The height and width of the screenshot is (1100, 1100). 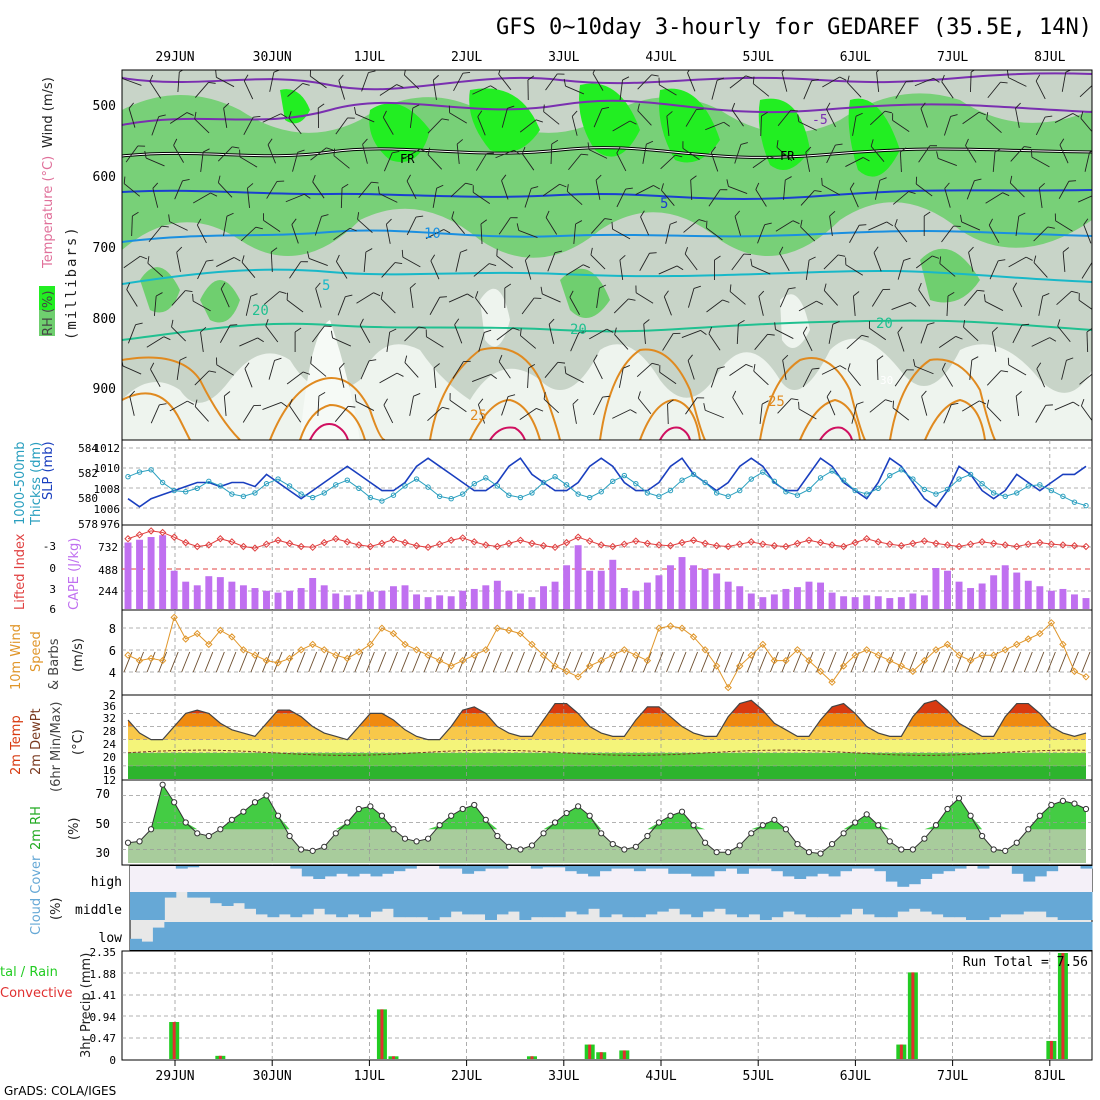 I want to click on y-tick-label: 500, so click(x=104, y=106).